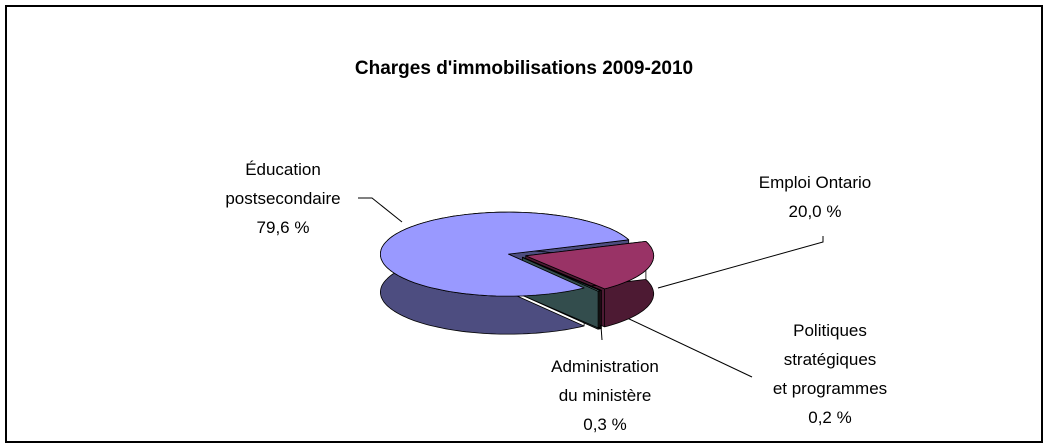  I want to click on category-label: Politiques stratégiques et programmes, so click(830, 359).